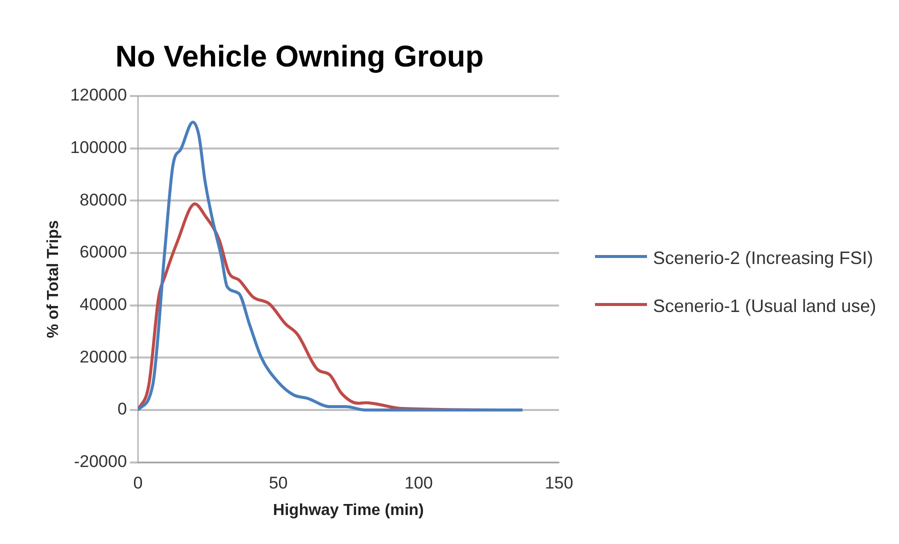  I want to click on x-tick-label: 150, so click(559, 482).